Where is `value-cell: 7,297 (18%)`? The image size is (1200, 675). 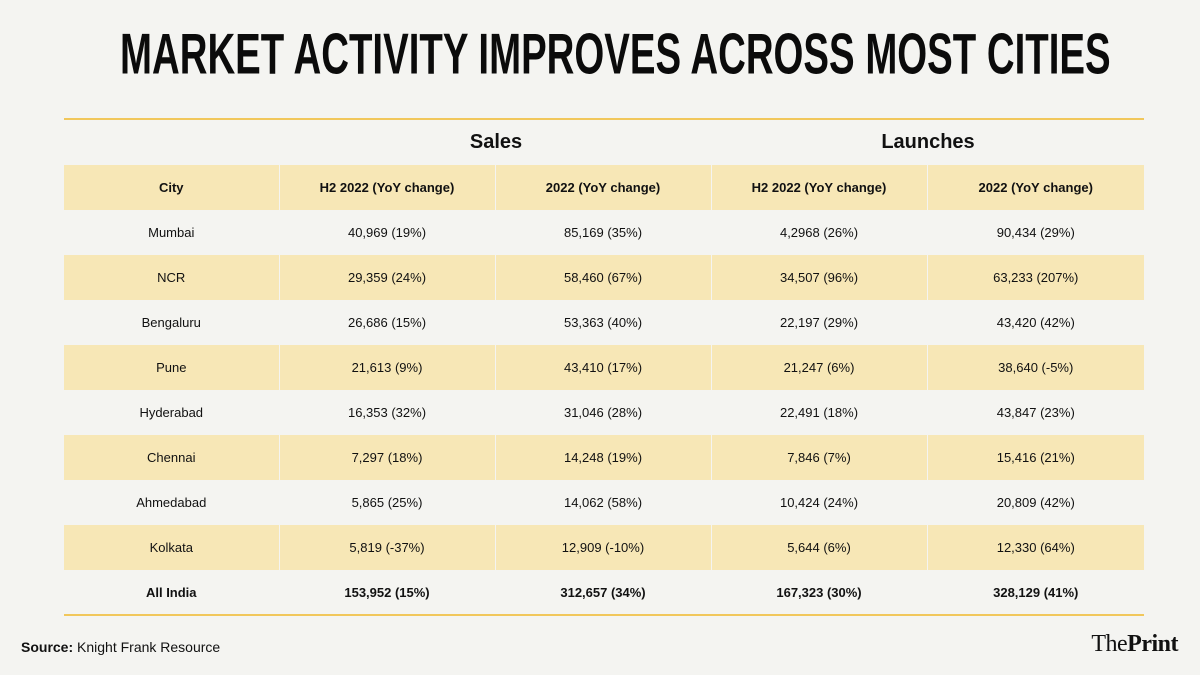 value-cell: 7,297 (18%) is located at coordinates (386, 457).